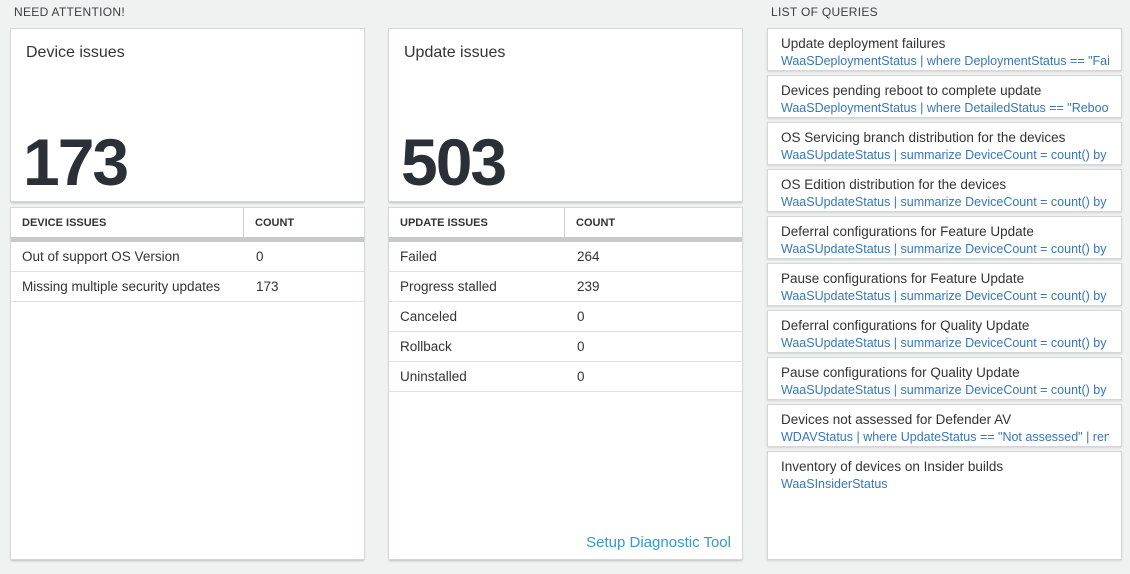 The height and width of the screenshot is (574, 1130). I want to click on query-code: WaaSInsiderStatus, so click(834, 484).